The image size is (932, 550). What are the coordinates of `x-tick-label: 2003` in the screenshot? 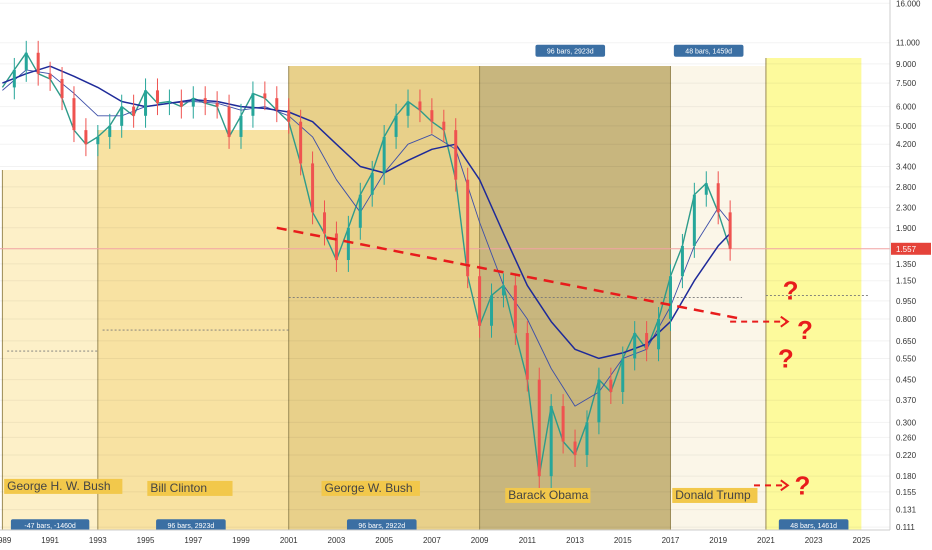 It's located at (337, 540).